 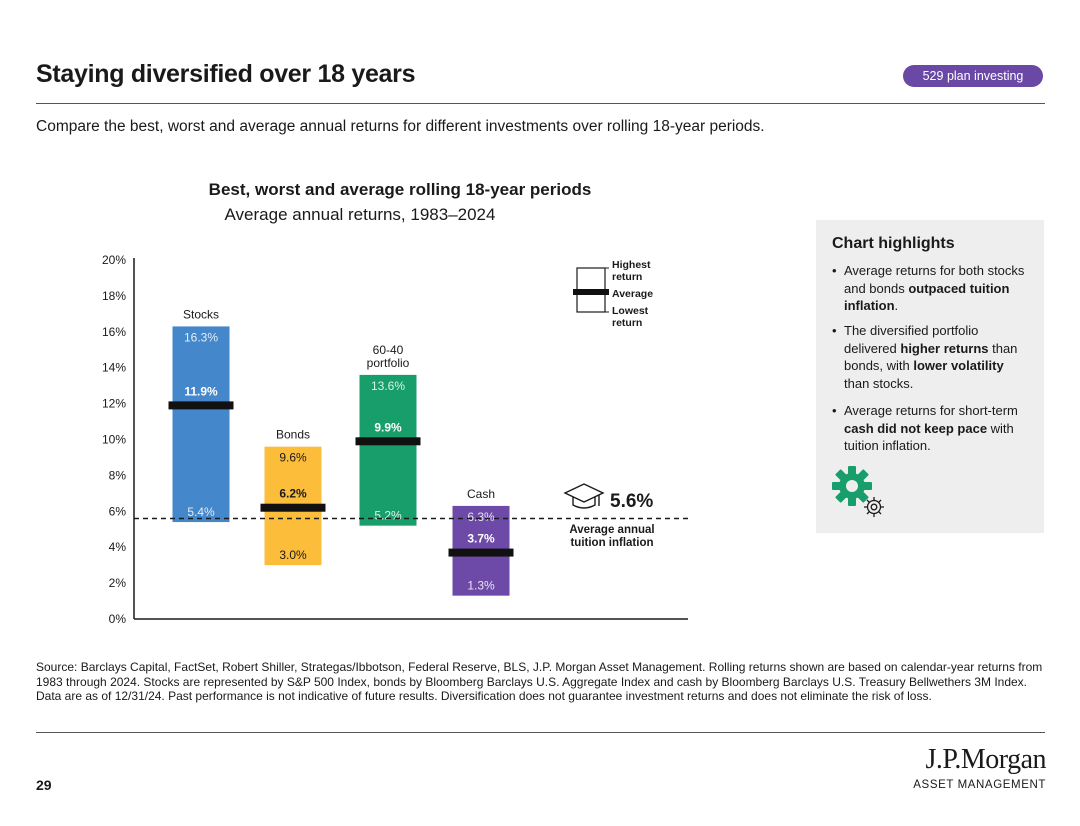 I want to click on highlight-emphasis: higher returns, so click(x=944, y=348).